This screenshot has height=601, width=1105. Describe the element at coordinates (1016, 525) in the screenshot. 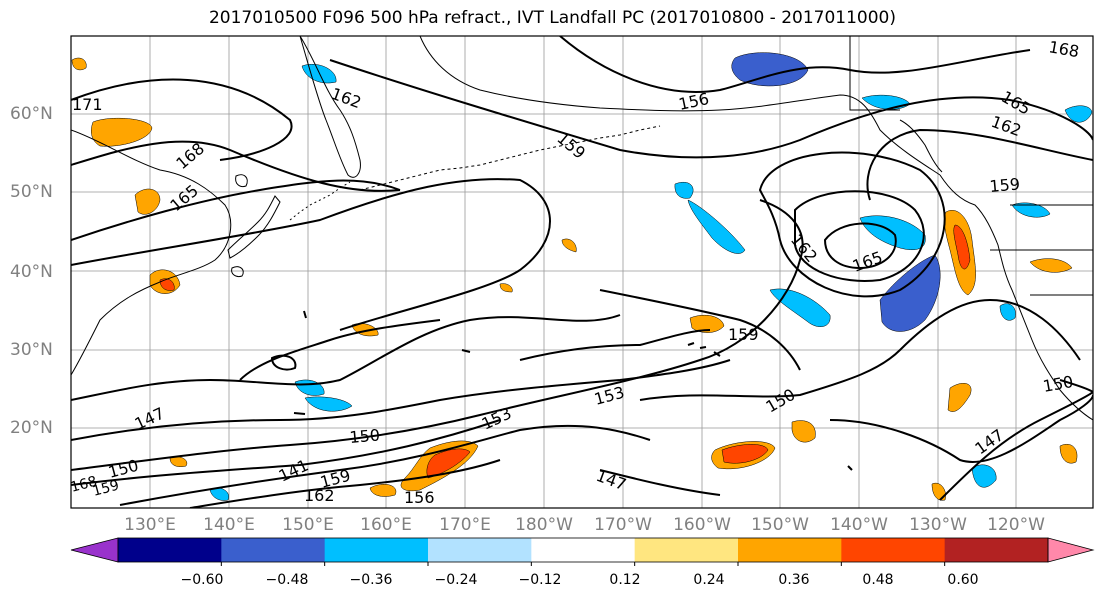

I see `lon-label-120w: 120°W` at that location.